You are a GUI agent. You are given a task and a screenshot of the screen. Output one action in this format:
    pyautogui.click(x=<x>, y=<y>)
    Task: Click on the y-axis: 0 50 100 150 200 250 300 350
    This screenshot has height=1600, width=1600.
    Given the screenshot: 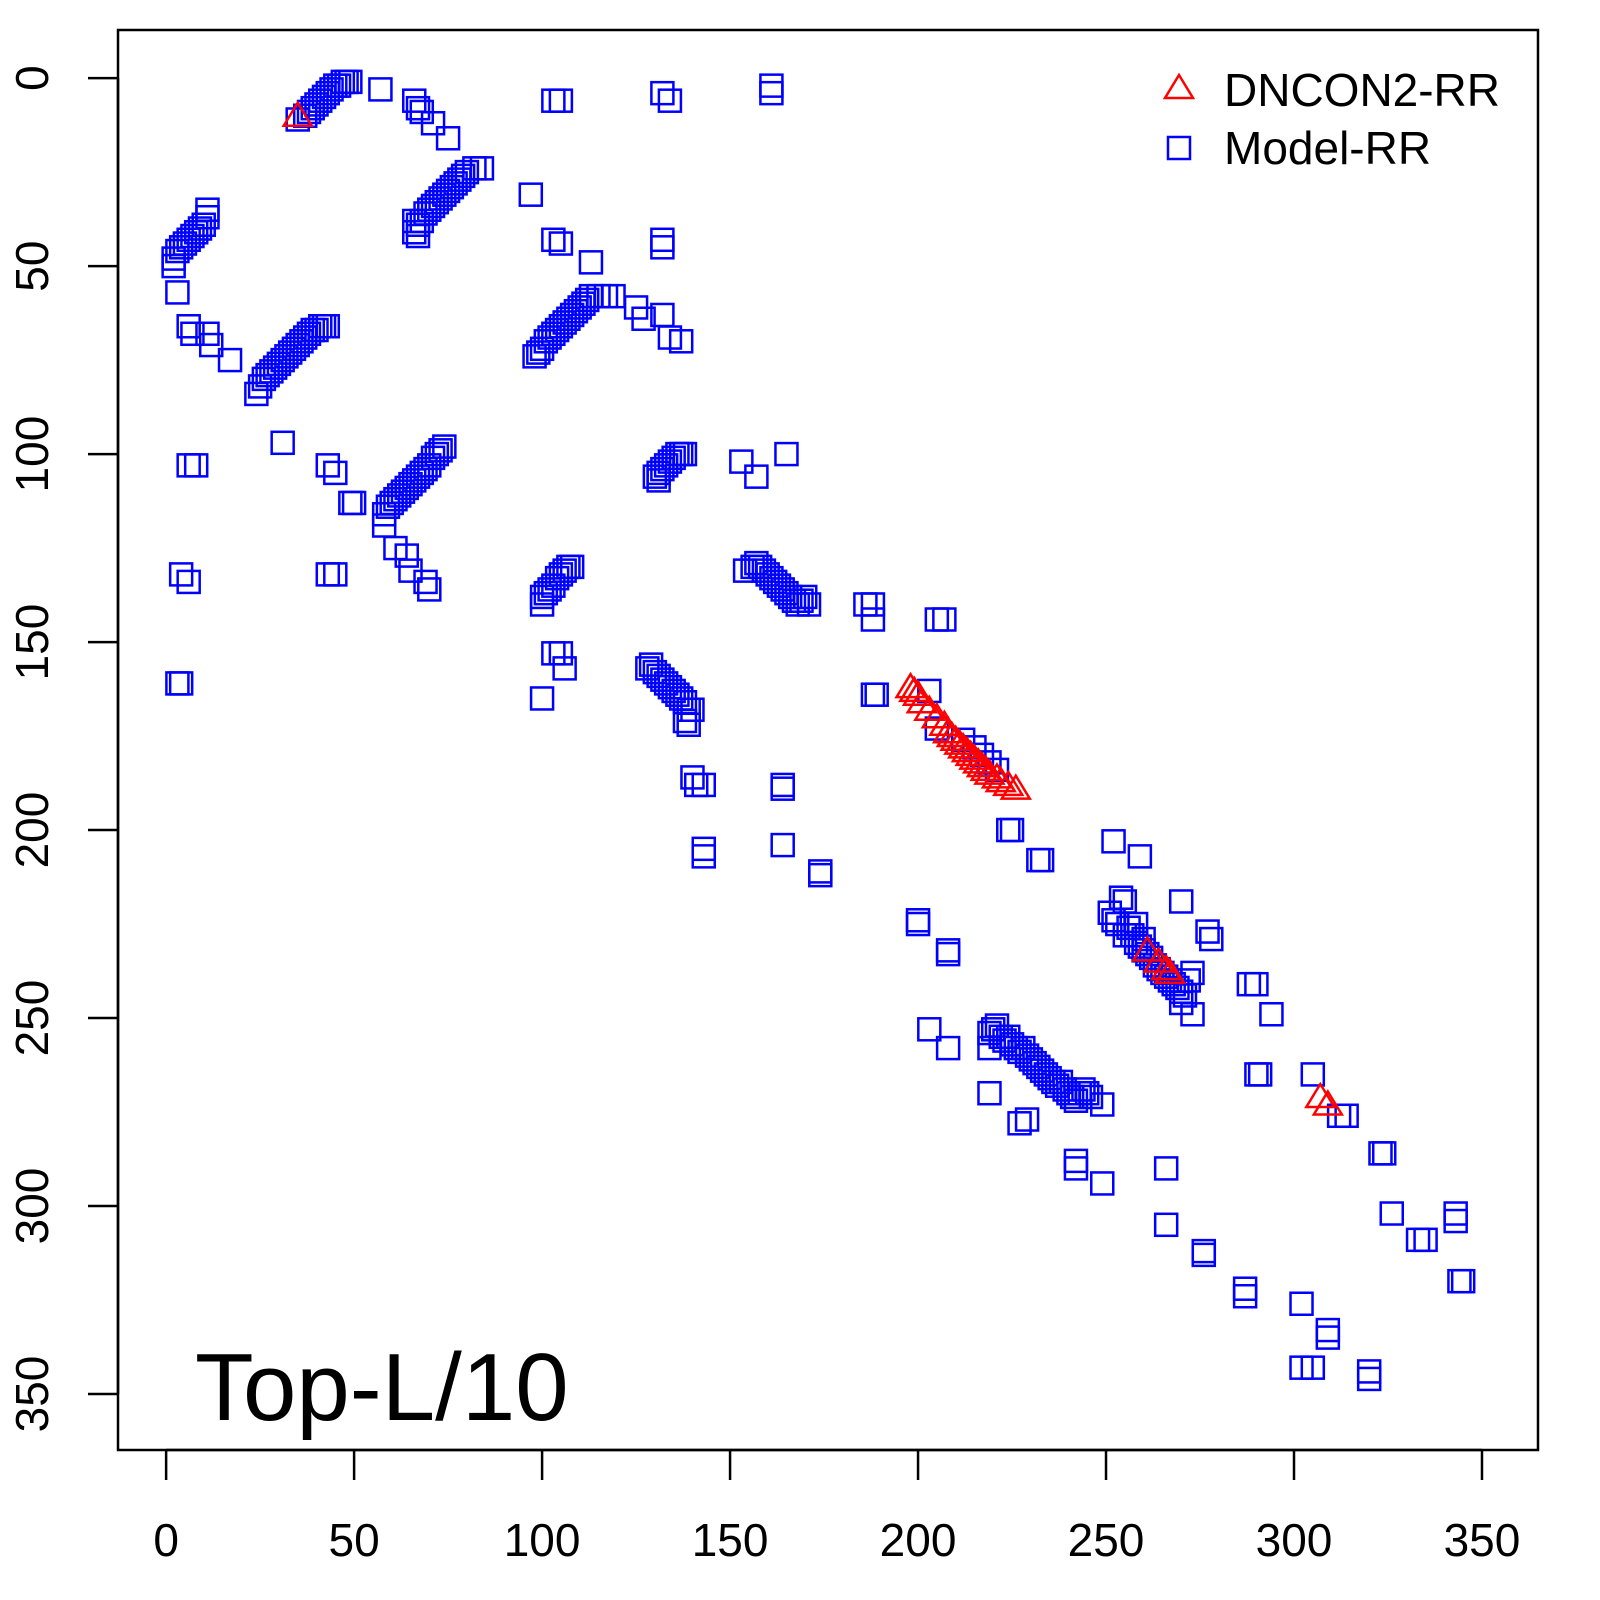 What is the action you would take?
    pyautogui.click(x=63, y=748)
    